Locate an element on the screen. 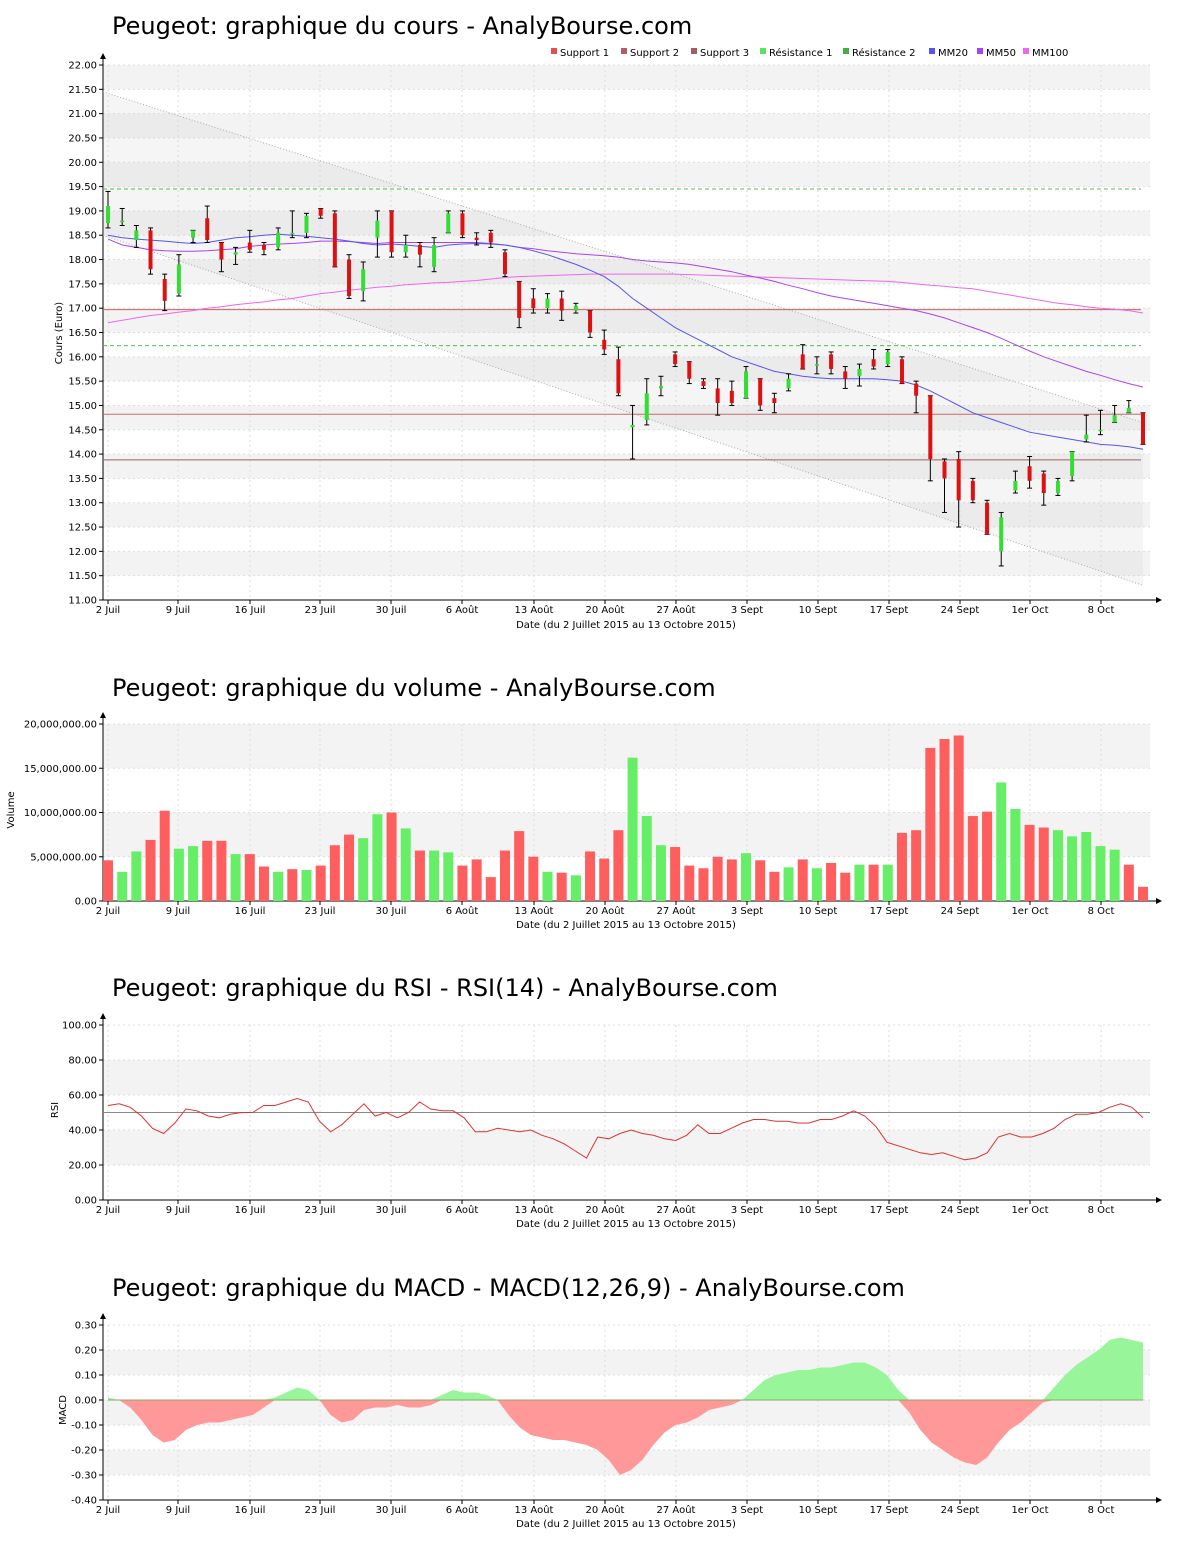  x-tick-label: 23 Juil is located at coordinates (320, 610).